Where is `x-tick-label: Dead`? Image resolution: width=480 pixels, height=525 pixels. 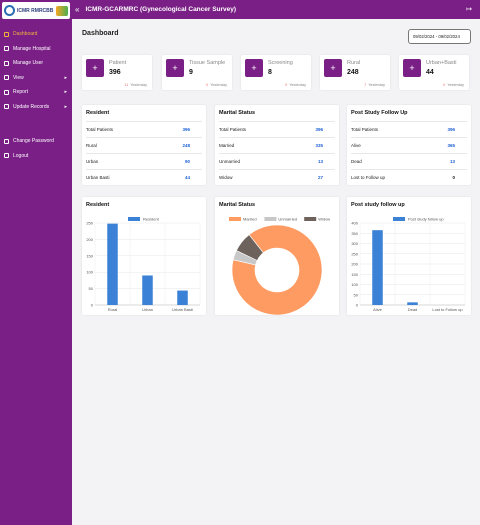
x-tick-label: Dead is located at coordinates (413, 309).